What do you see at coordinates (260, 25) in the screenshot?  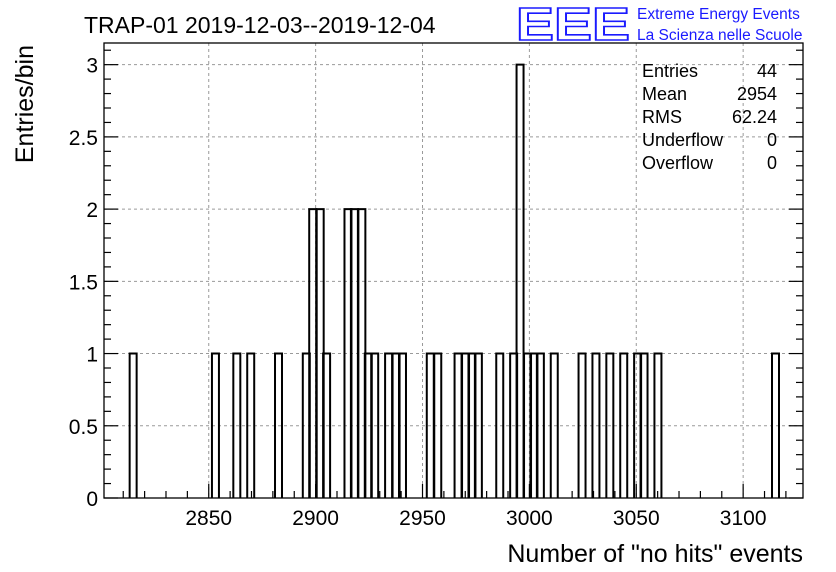 I see `chart-title: TRAP-01 2019-12-03--2019-12-04` at bounding box center [260, 25].